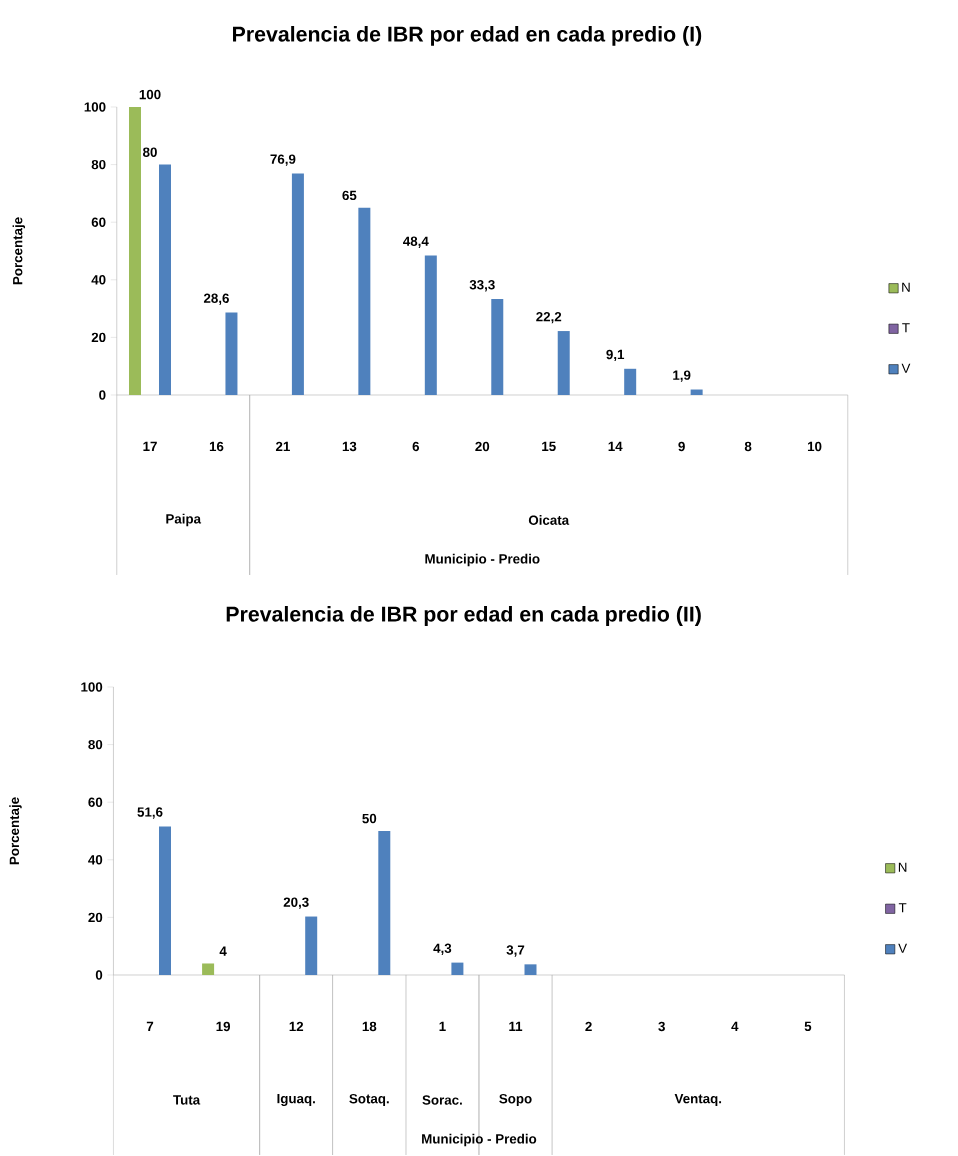 This screenshot has width=958, height=1156. What do you see at coordinates (296, 903) in the screenshot?
I see `data-label: 20,3` at bounding box center [296, 903].